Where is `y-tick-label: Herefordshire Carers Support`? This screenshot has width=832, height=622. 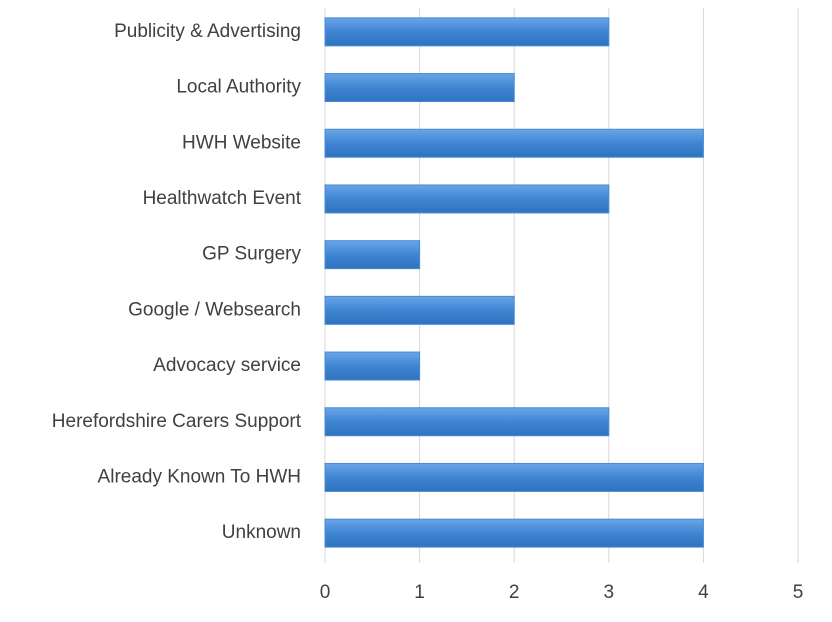 y-tick-label: Herefordshire Carers Support is located at coordinates (177, 421).